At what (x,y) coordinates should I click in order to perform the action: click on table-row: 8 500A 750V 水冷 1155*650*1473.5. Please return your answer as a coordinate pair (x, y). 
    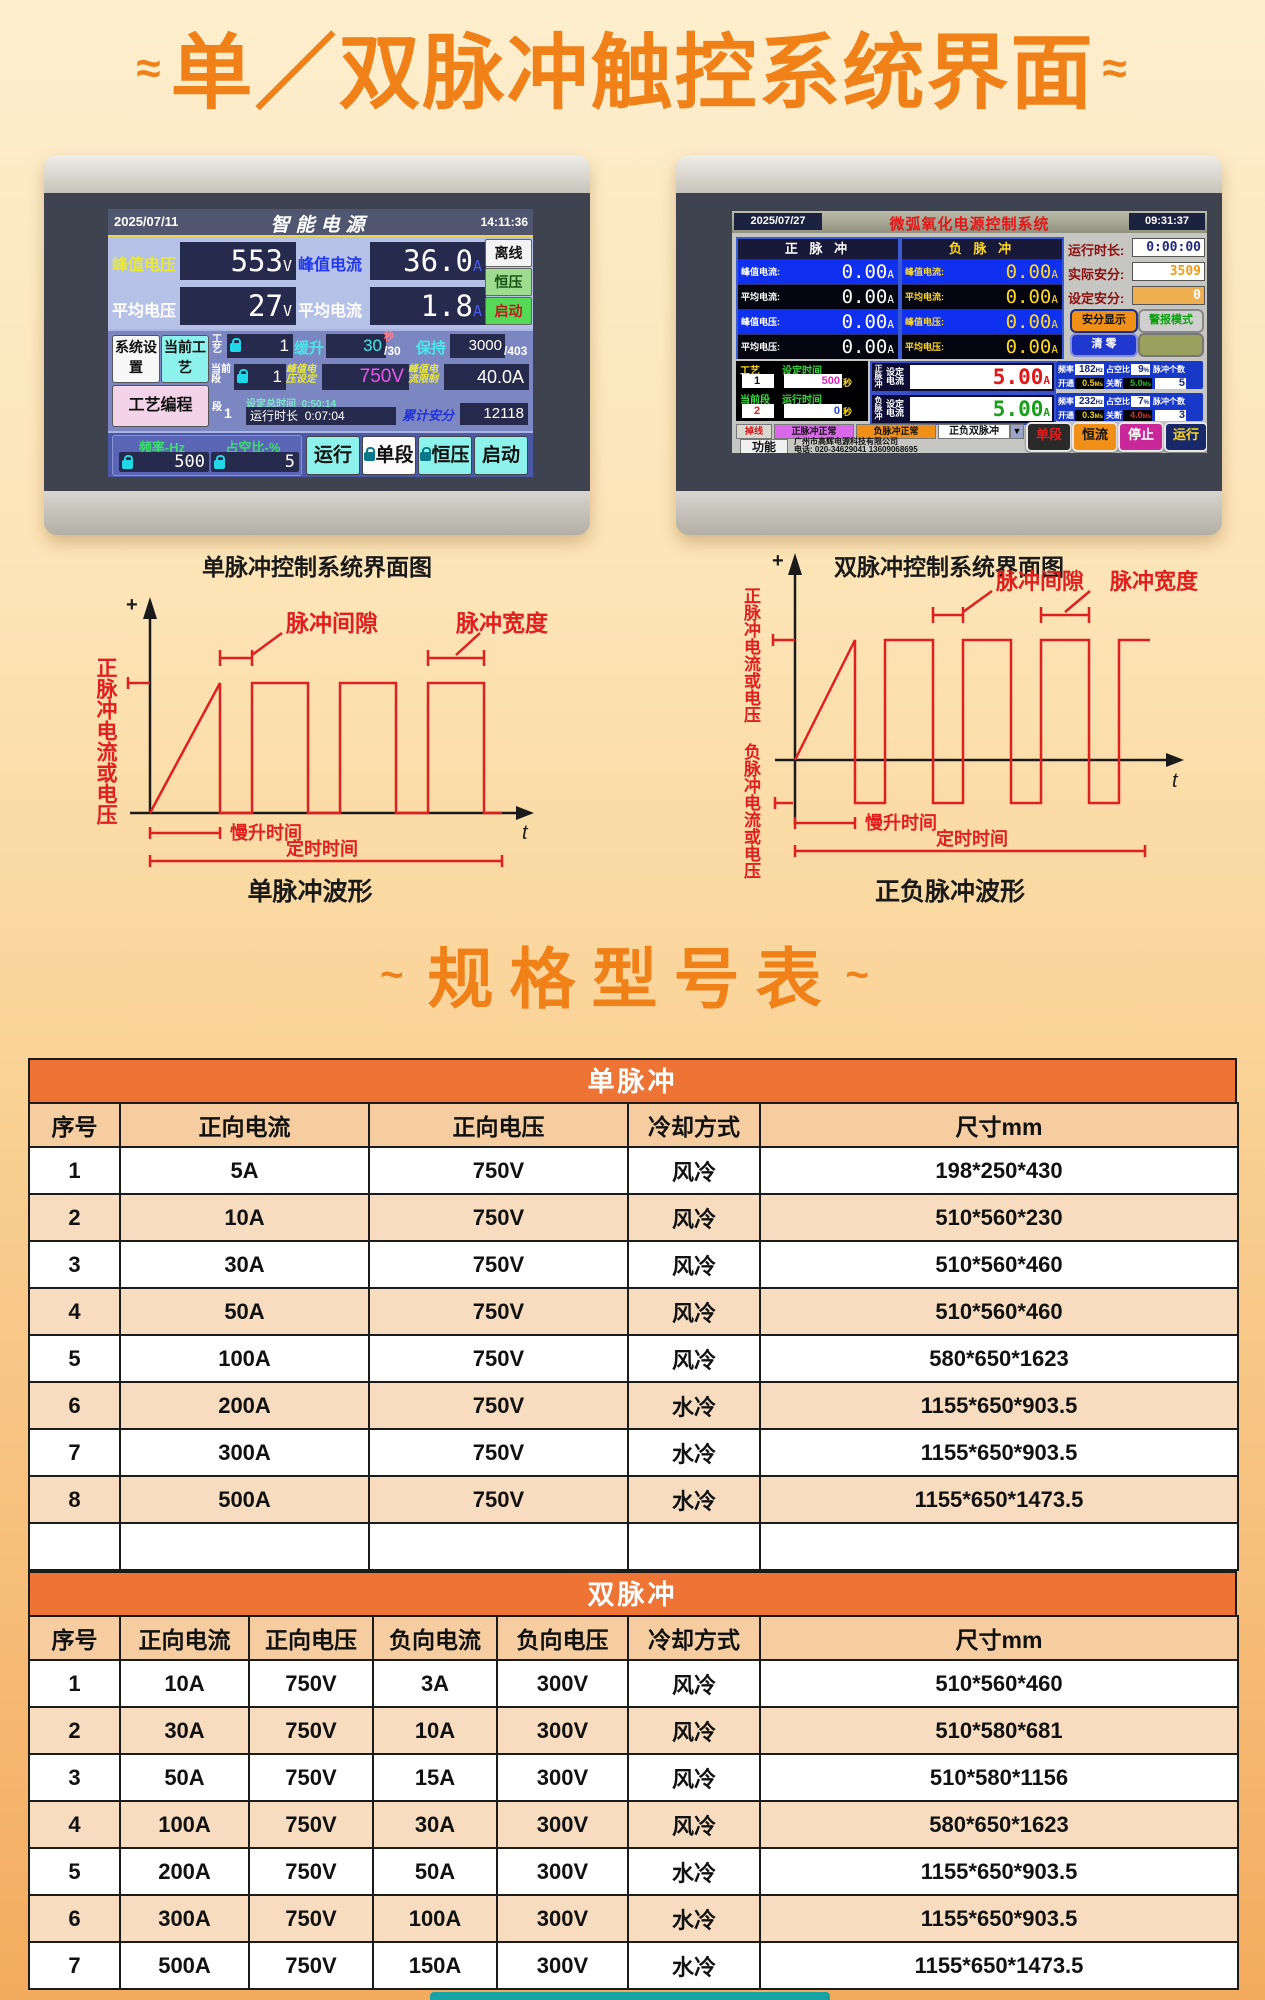
    Looking at the image, I should click on (633, 1499).